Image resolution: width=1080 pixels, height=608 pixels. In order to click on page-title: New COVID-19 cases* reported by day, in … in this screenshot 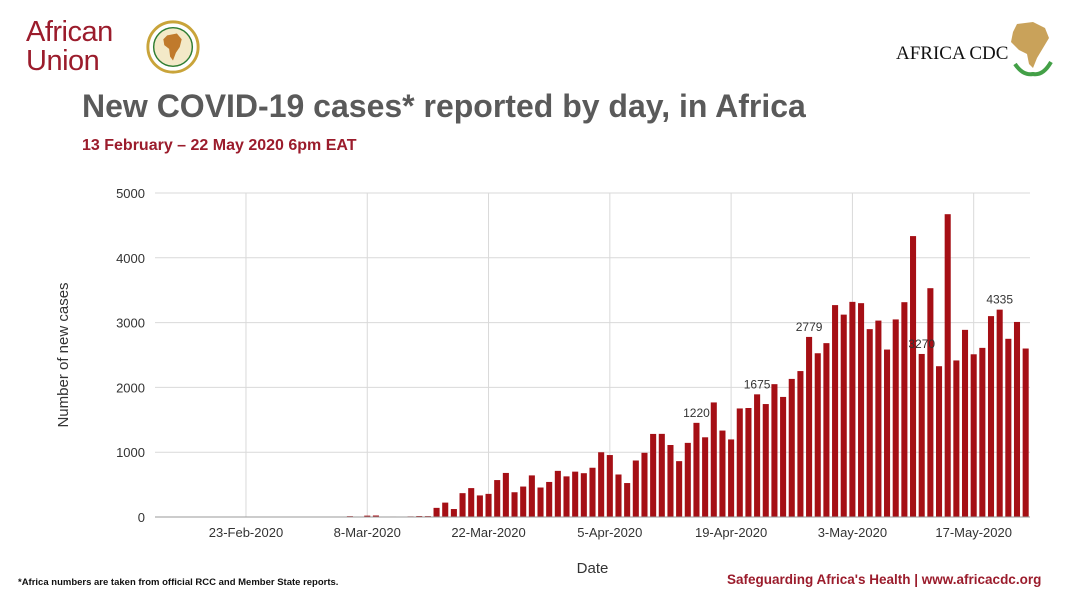, I will do `click(444, 106)`.